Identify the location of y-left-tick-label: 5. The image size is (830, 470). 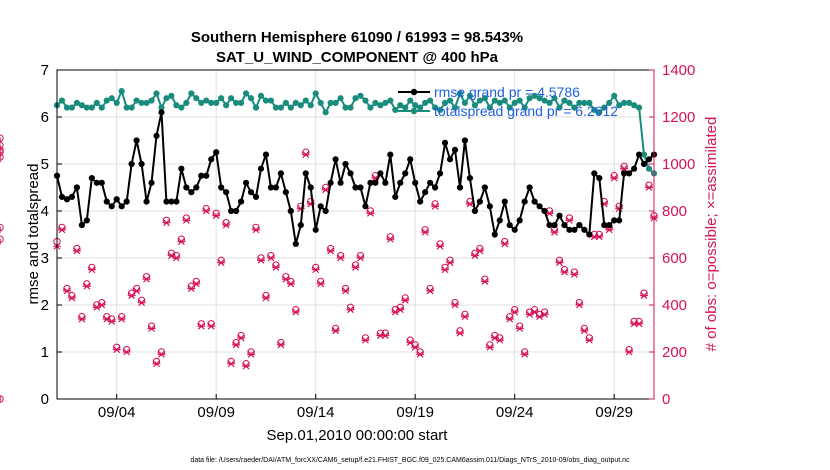
(45, 164).